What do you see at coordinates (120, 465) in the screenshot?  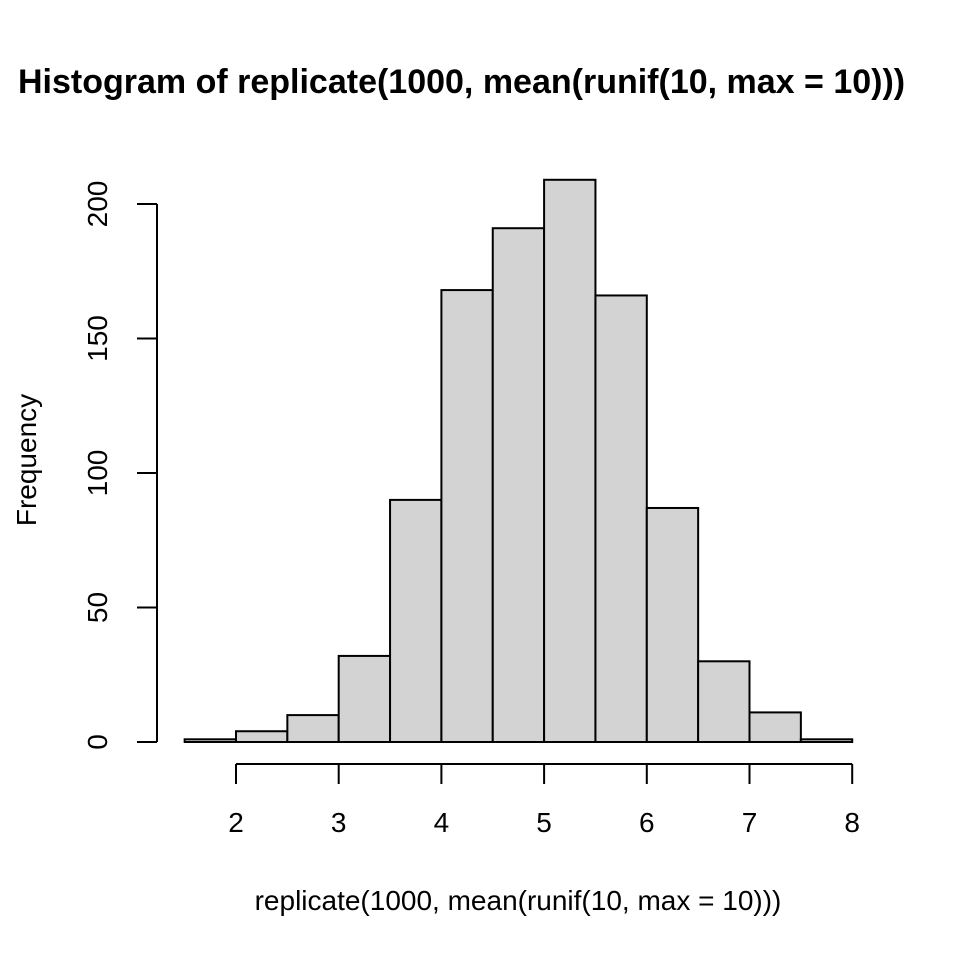 I see `y-axis: 0 50 100 150 200` at bounding box center [120, 465].